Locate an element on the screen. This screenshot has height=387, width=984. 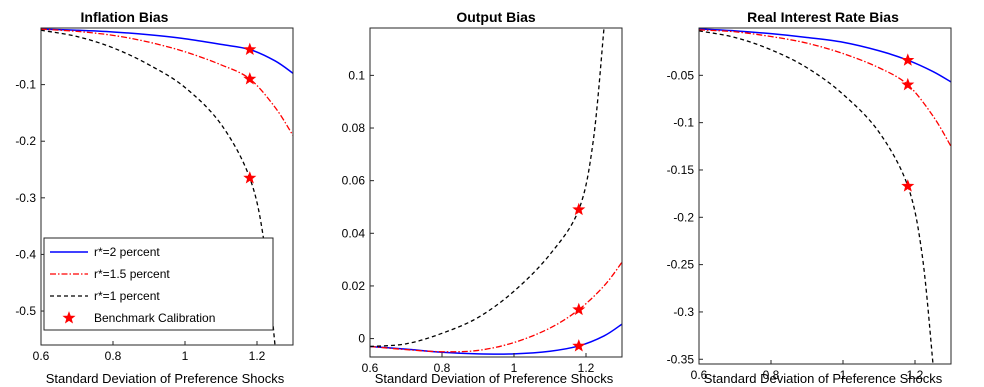
panel-title: Output Bias is located at coordinates (496, 17).